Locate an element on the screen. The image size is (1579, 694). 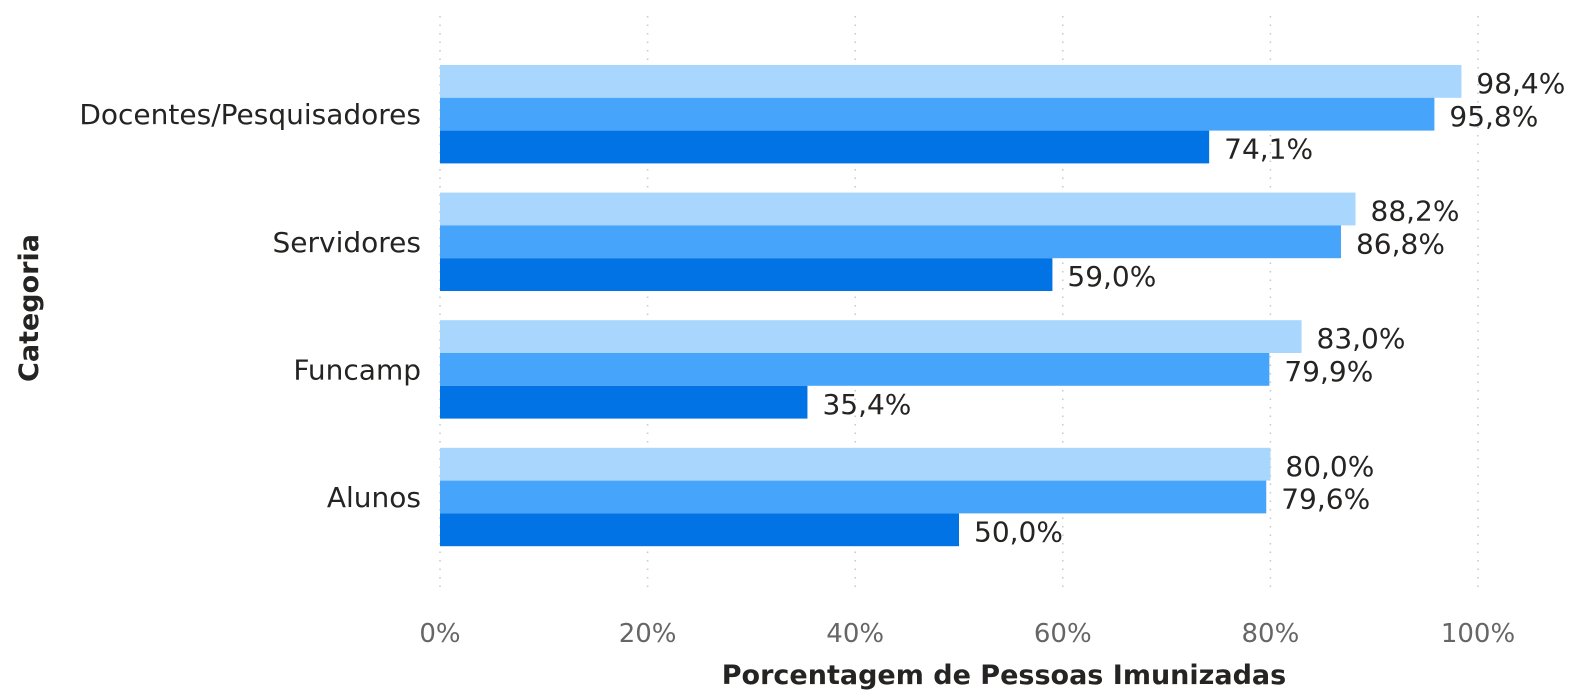
x-tick-labels: 0% 20% 40% 60% 80% 100% is located at coordinates (967, 634).